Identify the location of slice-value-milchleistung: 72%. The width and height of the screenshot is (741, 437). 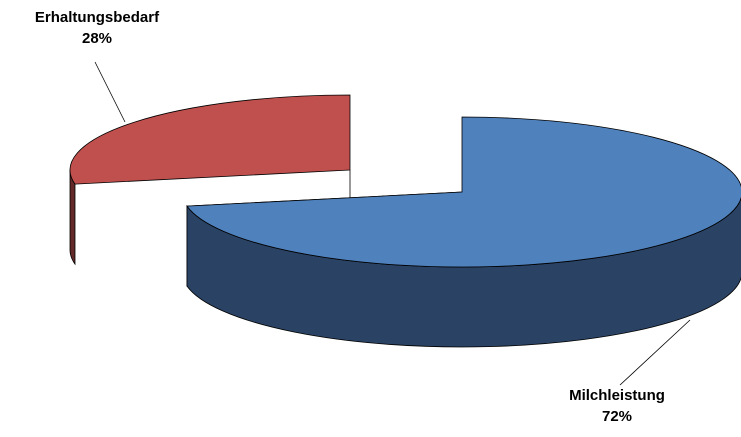
(617, 416).